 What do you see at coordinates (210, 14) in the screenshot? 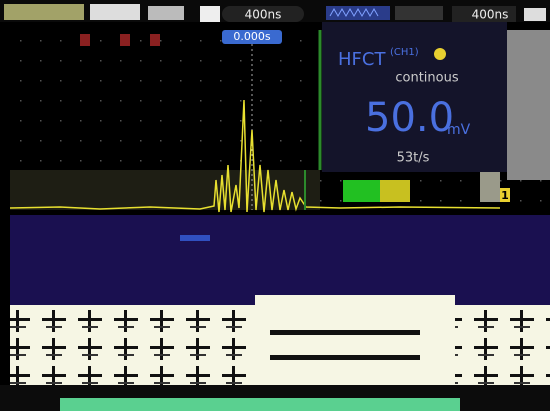
I see `menu-button` at bounding box center [210, 14].